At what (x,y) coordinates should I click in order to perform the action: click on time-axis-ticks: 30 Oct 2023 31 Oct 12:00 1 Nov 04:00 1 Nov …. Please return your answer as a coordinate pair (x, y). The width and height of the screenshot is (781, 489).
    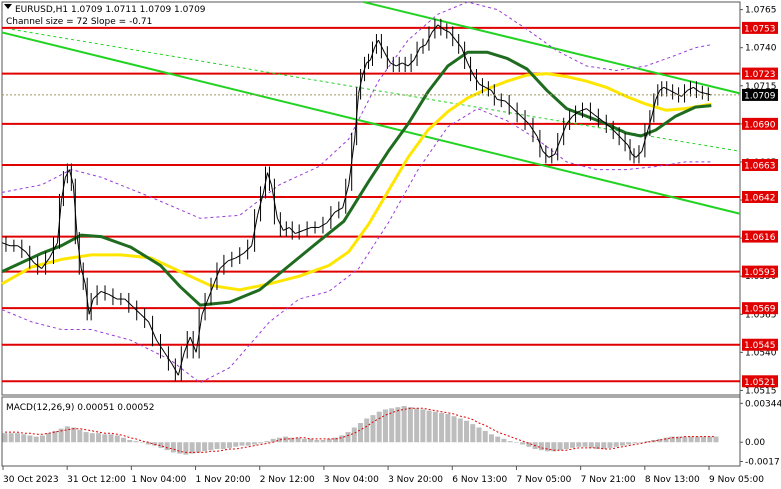
    Looking at the image, I should click on (383, 475).